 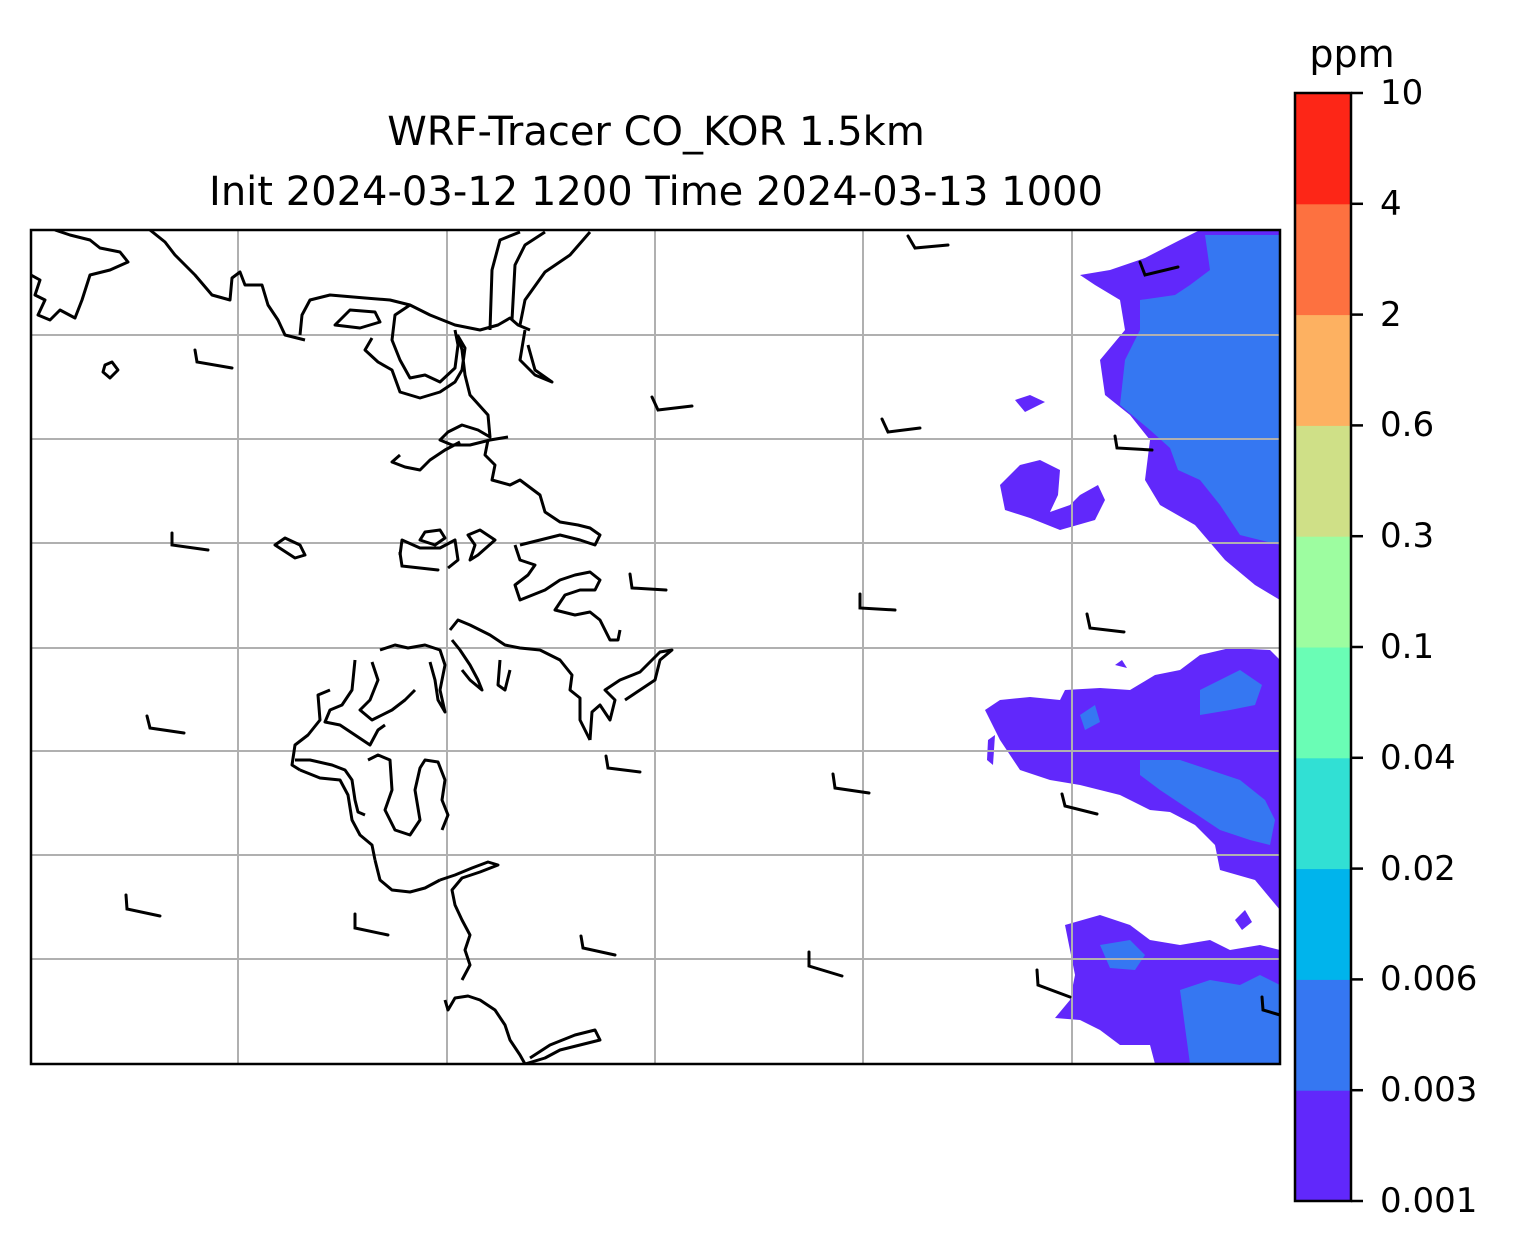 What do you see at coordinates (1391, 203) in the screenshot?
I see `colorbar-tick-label: 4` at bounding box center [1391, 203].